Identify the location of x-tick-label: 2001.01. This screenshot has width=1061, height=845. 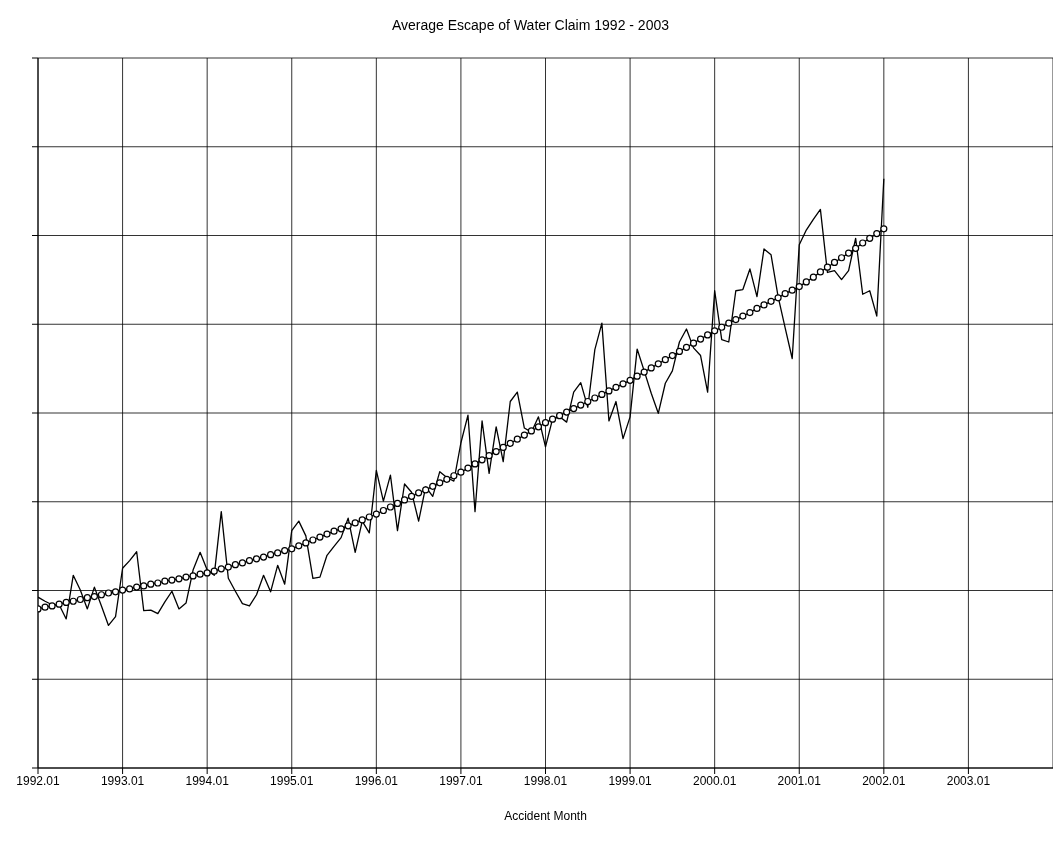
(799, 780).